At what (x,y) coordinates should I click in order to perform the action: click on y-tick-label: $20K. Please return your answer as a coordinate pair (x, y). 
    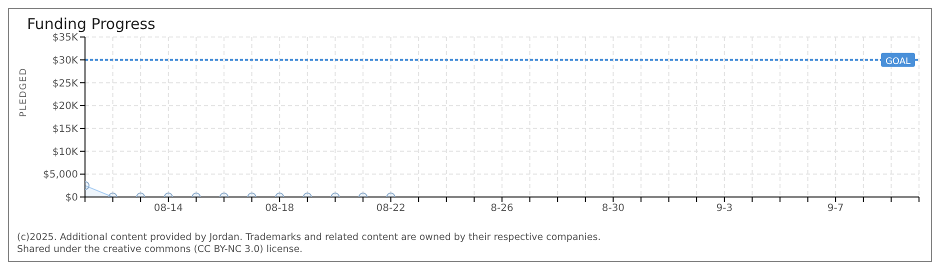
    Looking at the image, I should click on (65, 106).